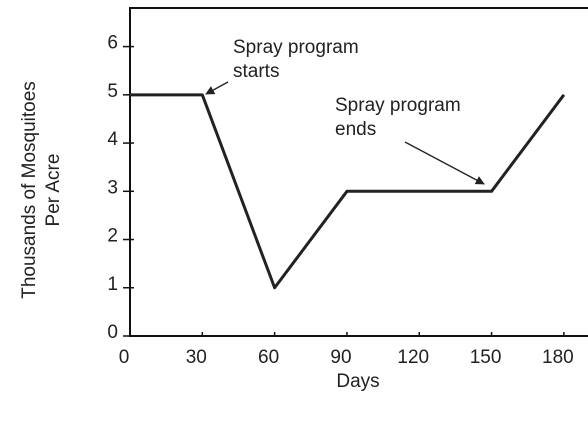  What do you see at coordinates (357, 381) in the screenshot?
I see `x-axis-label: Days` at bounding box center [357, 381].